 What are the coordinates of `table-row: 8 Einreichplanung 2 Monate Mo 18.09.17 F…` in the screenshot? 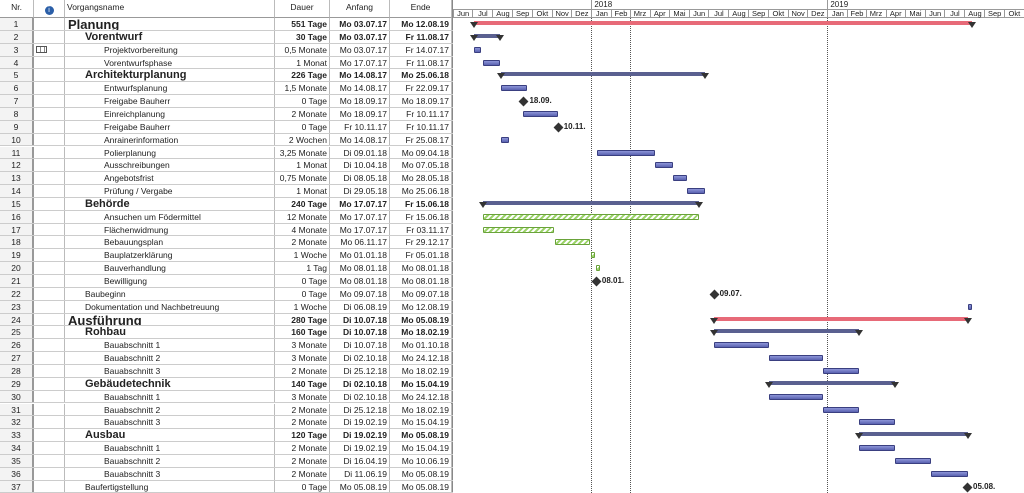 It's located at (226, 114).